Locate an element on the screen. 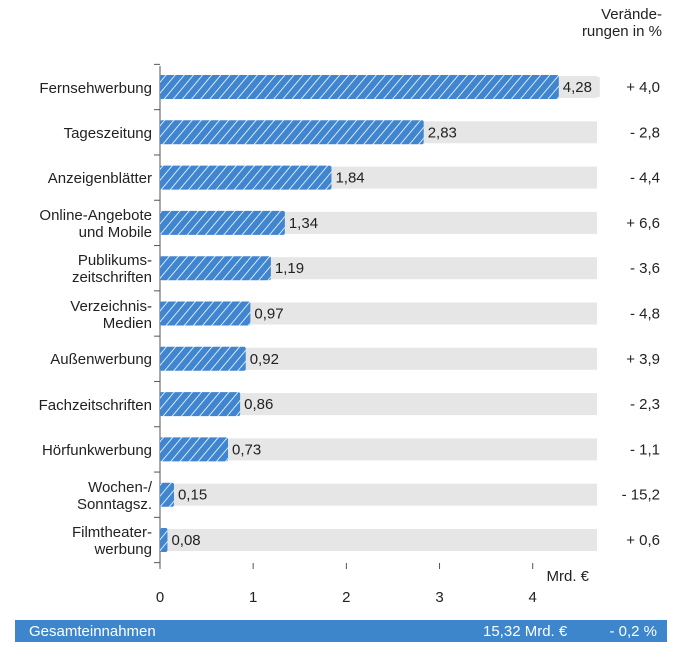  change-label: - 2,3 is located at coordinates (645, 404).